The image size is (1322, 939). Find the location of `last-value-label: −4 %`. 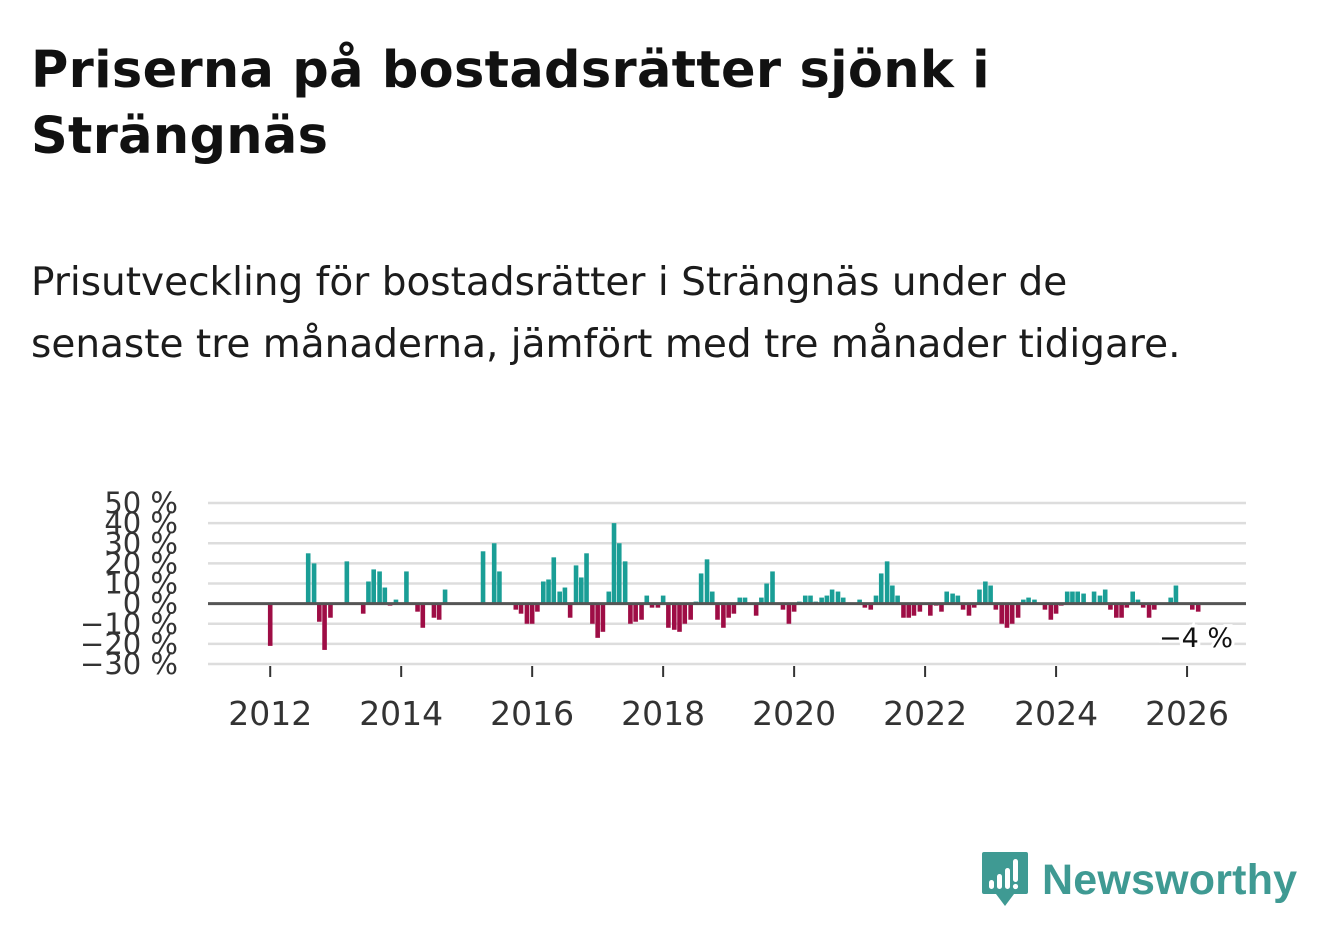

last-value-label: −4 % is located at coordinates (1196, 638).